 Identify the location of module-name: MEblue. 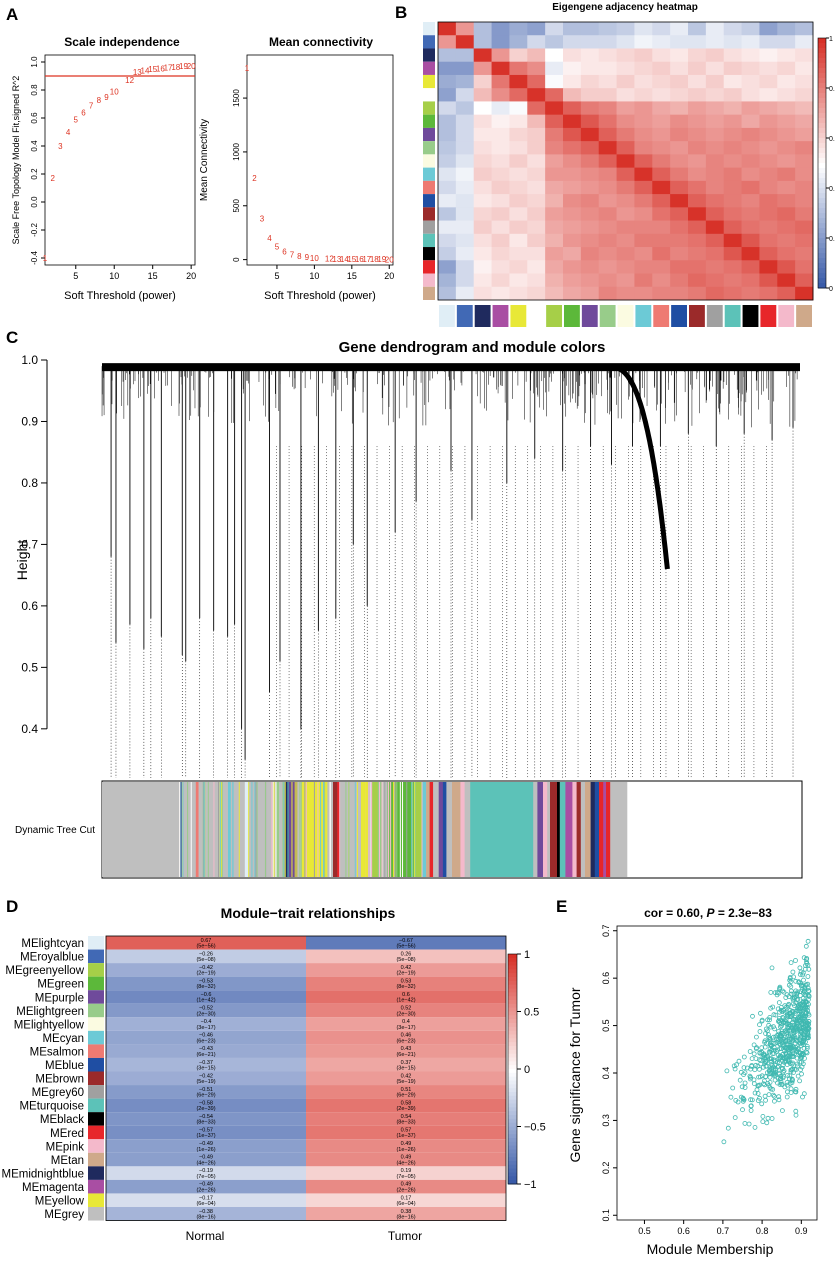
(64, 1066).